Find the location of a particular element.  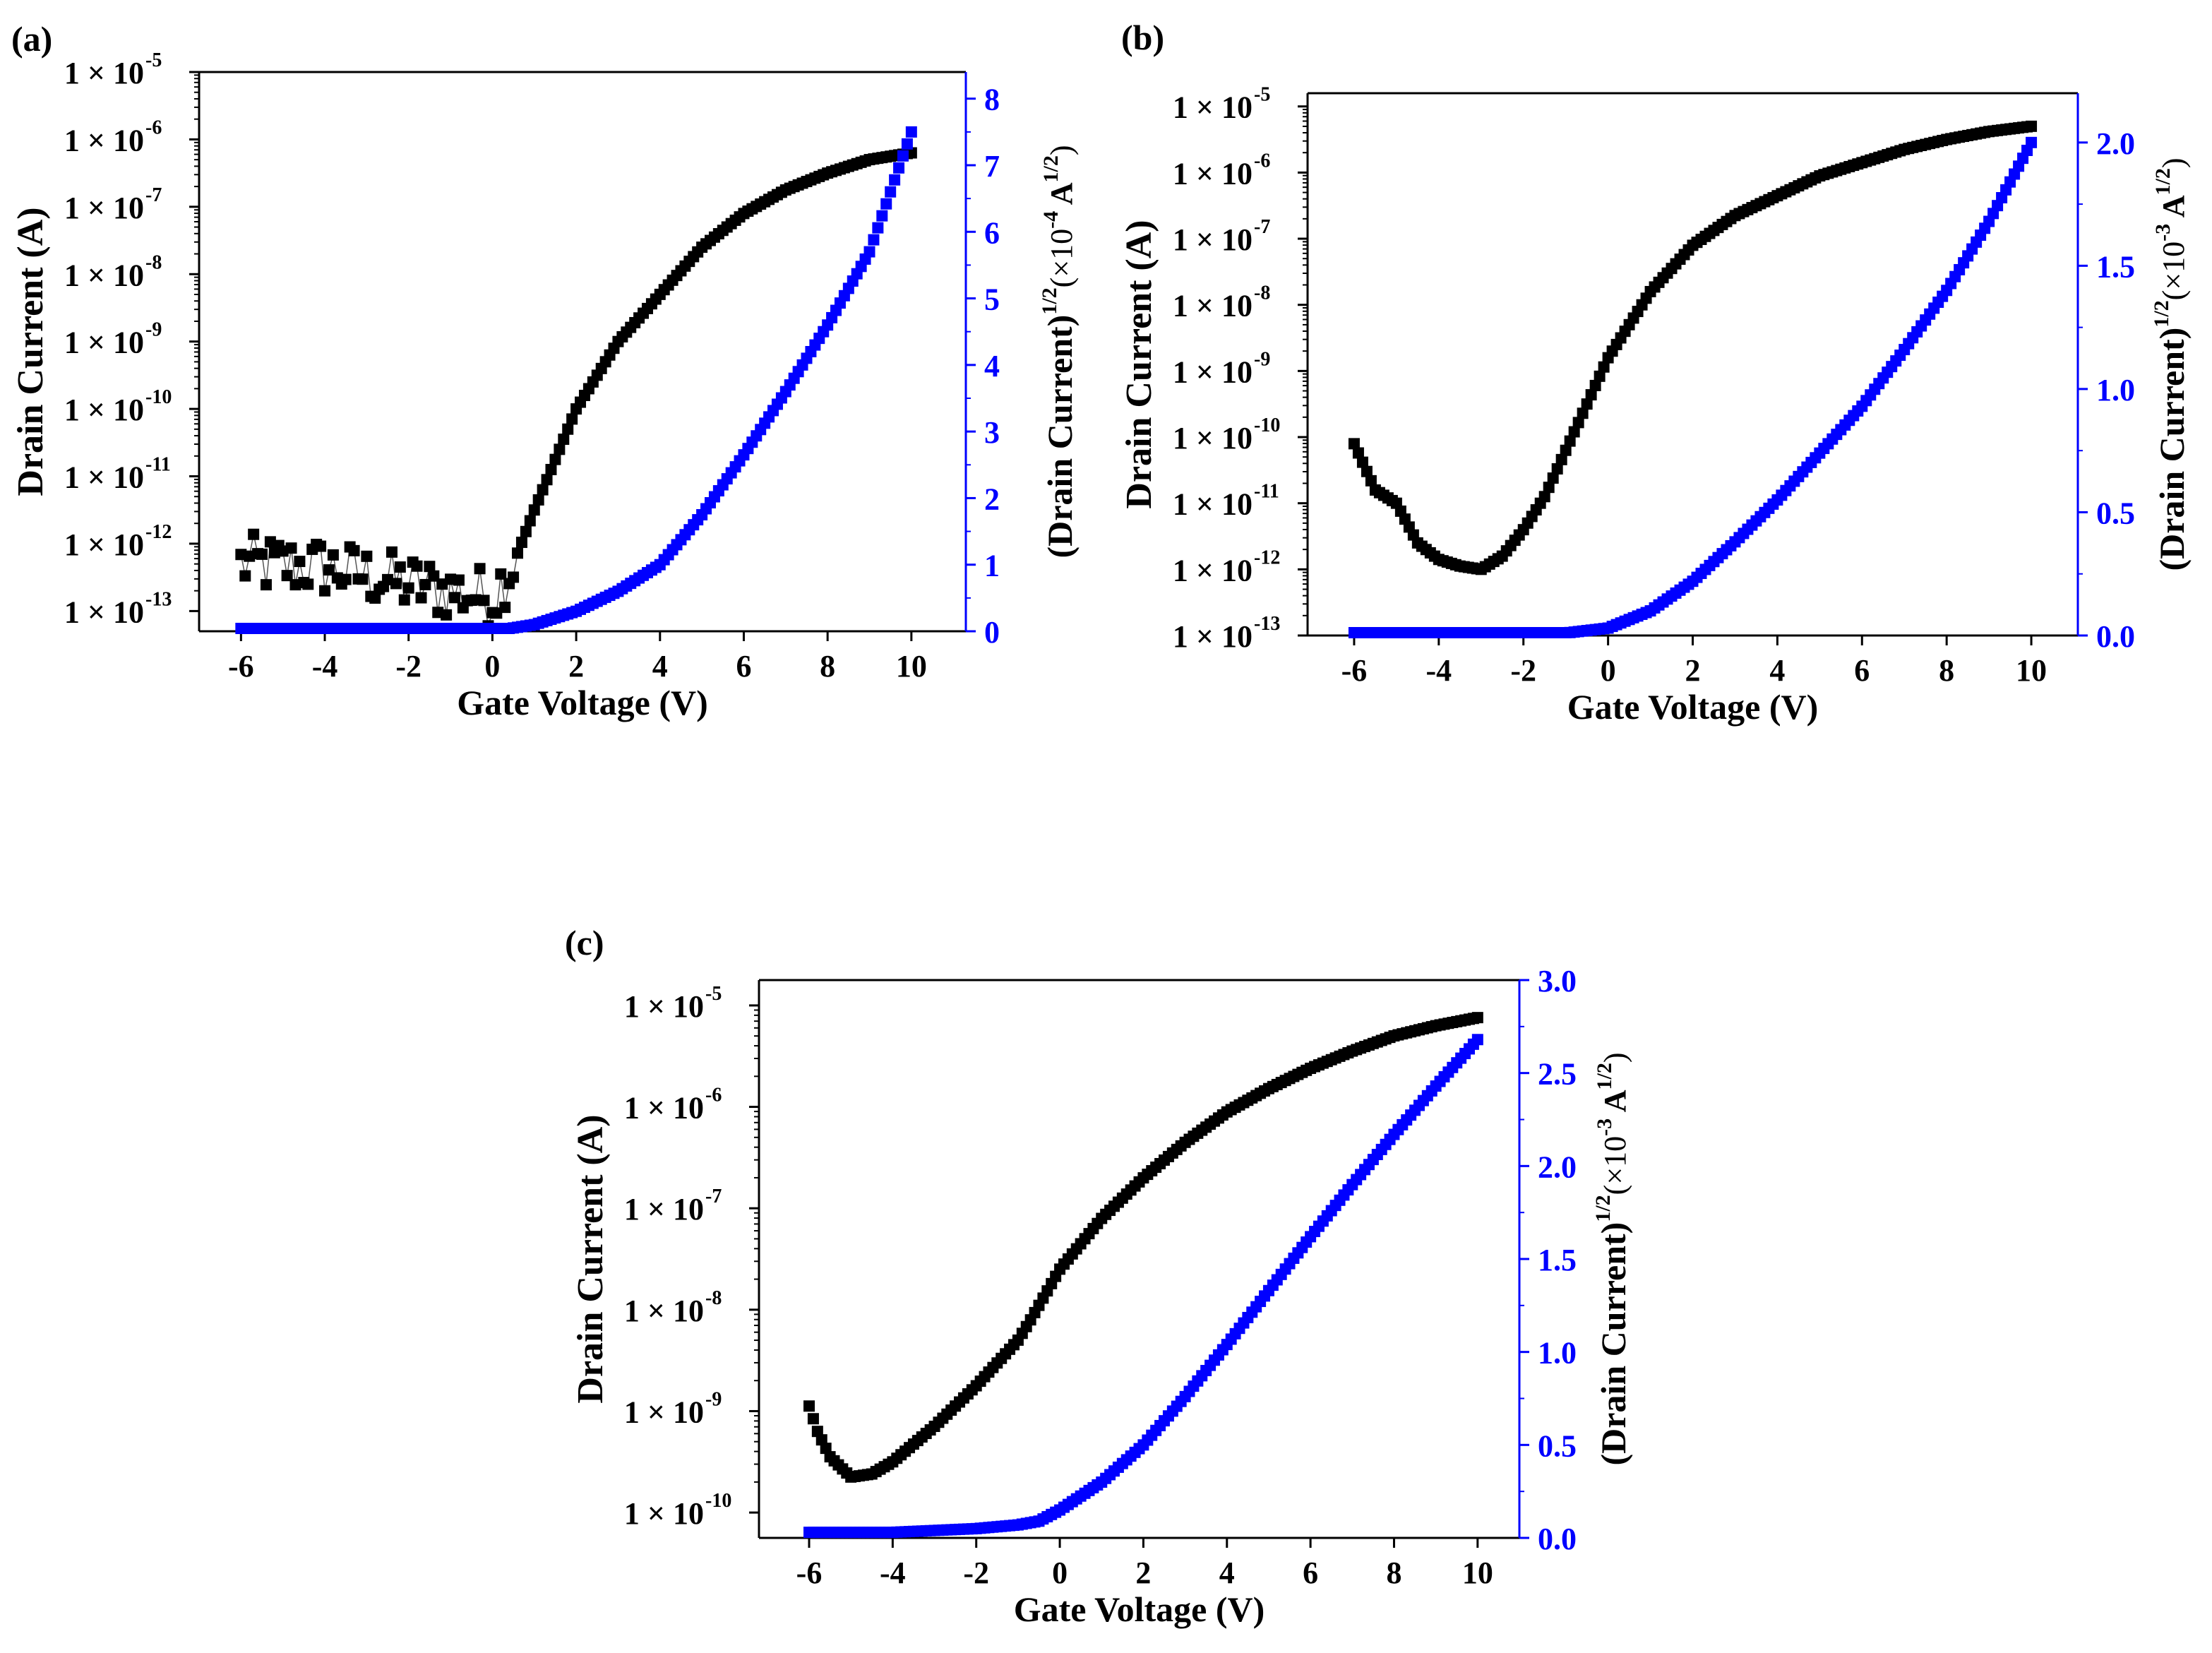

left-tick-exponent: -10 is located at coordinates (718, 1501).